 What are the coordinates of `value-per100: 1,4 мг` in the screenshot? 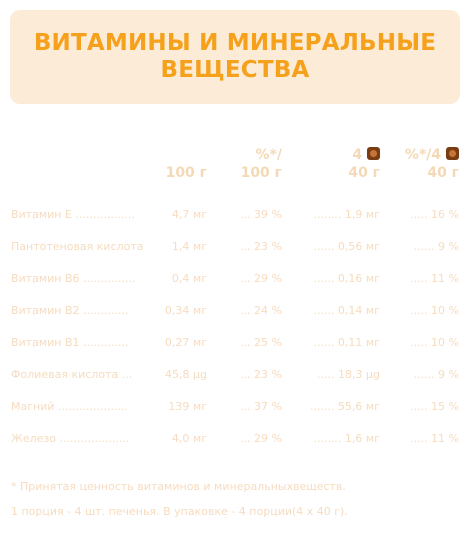 It's located at (189, 246).